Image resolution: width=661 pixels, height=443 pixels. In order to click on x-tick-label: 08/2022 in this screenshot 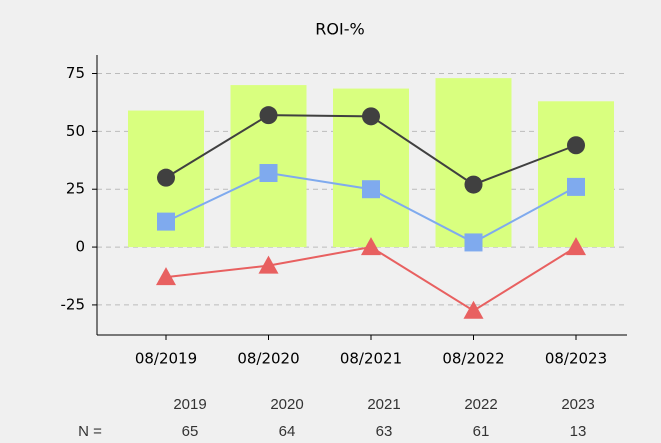, I will do `click(473, 359)`.